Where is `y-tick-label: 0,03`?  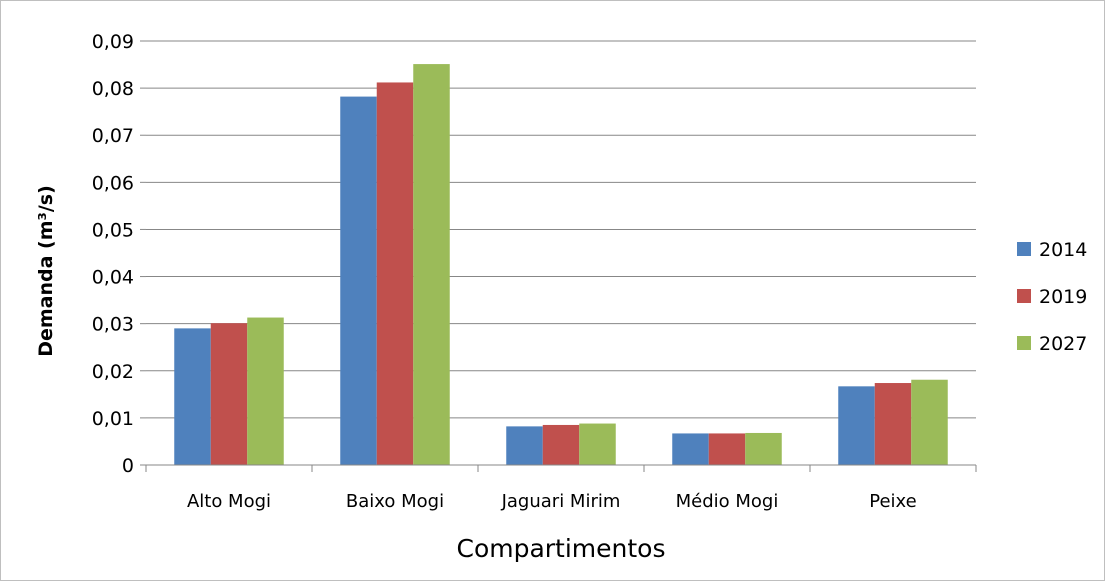
y-tick-label: 0,03 is located at coordinates (113, 325).